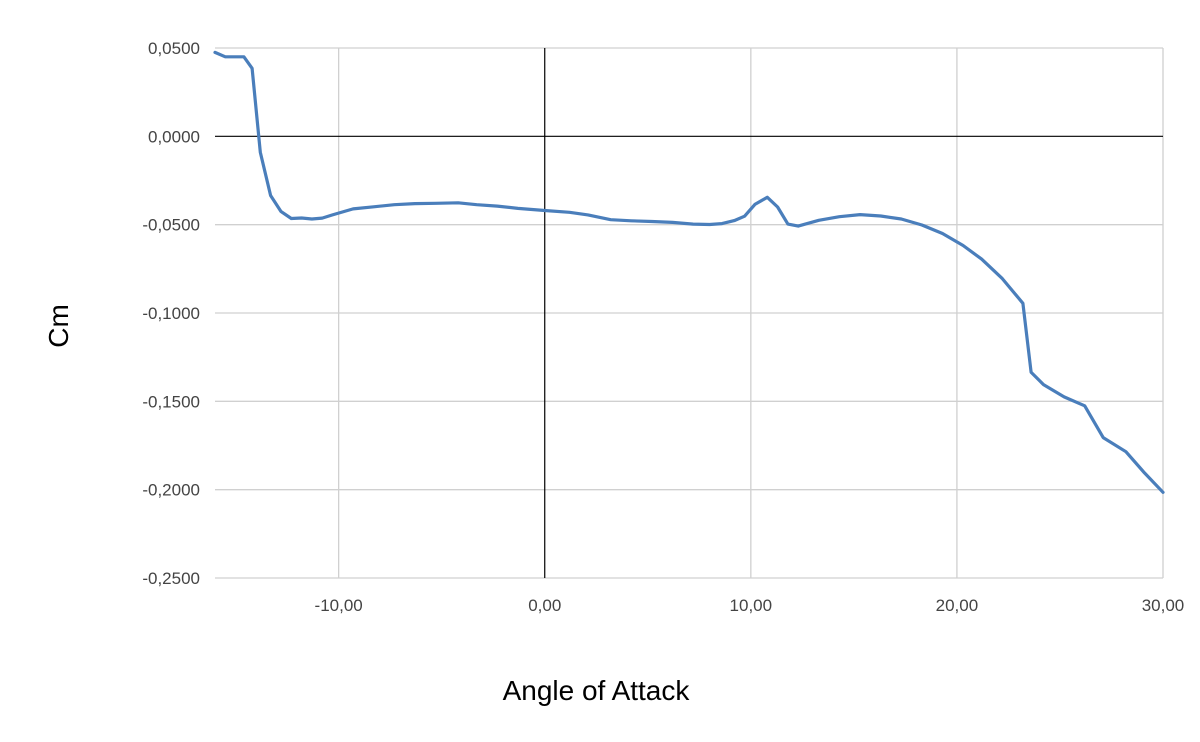 This screenshot has width=1200, height=742. I want to click on y-tick-label: 0,0500, so click(174, 48).